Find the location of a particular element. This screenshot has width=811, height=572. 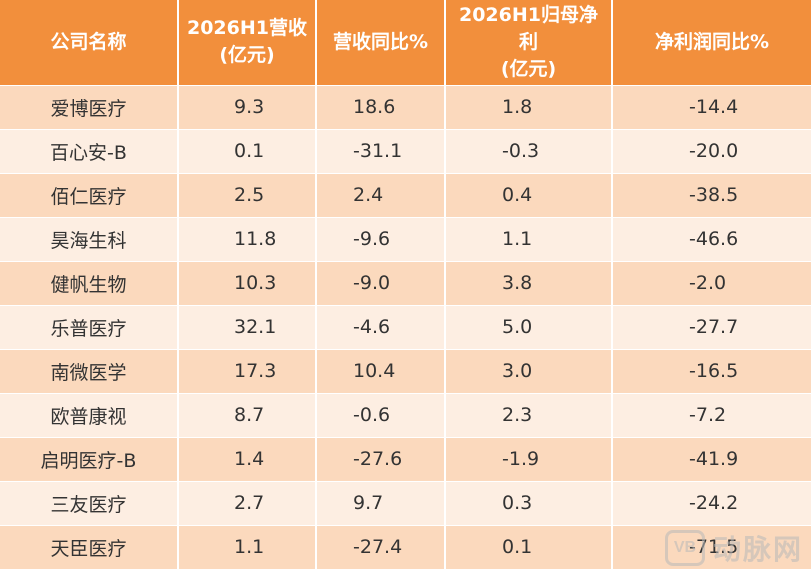

watermark: VB 动脉网 is located at coordinates (733, 548).